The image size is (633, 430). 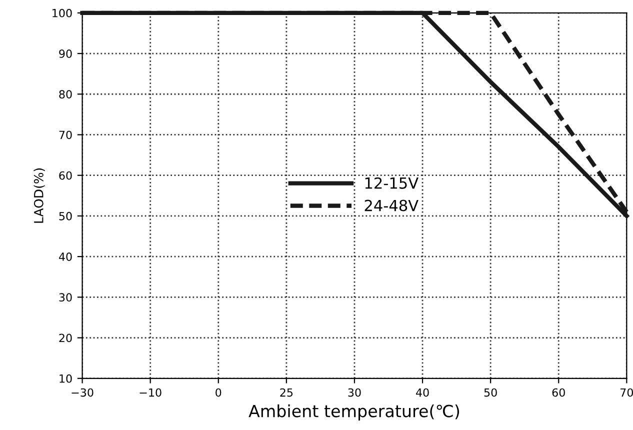 What do you see at coordinates (490, 392) in the screenshot?
I see `x-tick-label: 50` at bounding box center [490, 392].